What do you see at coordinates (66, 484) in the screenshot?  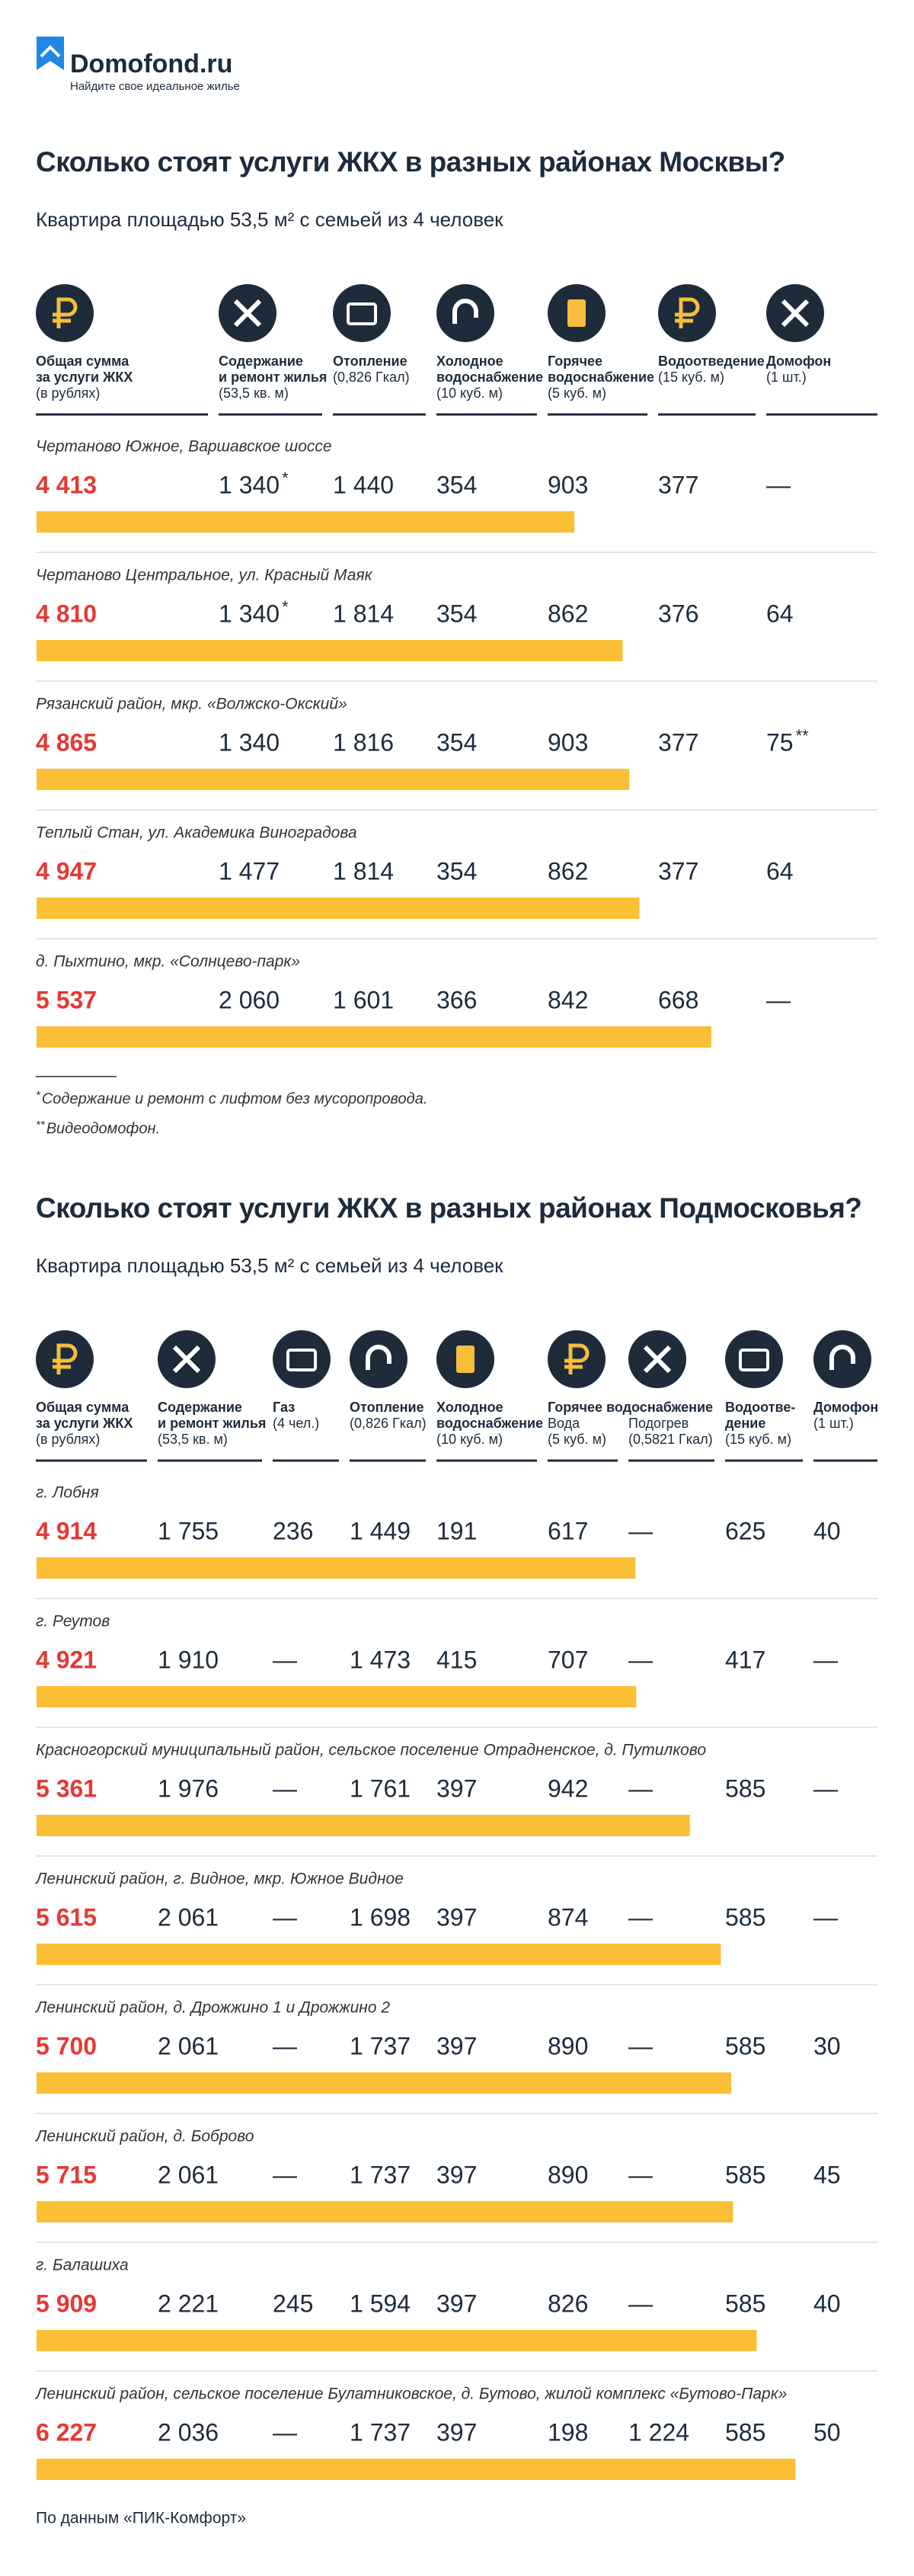 I see `row-total: 4 413` at bounding box center [66, 484].